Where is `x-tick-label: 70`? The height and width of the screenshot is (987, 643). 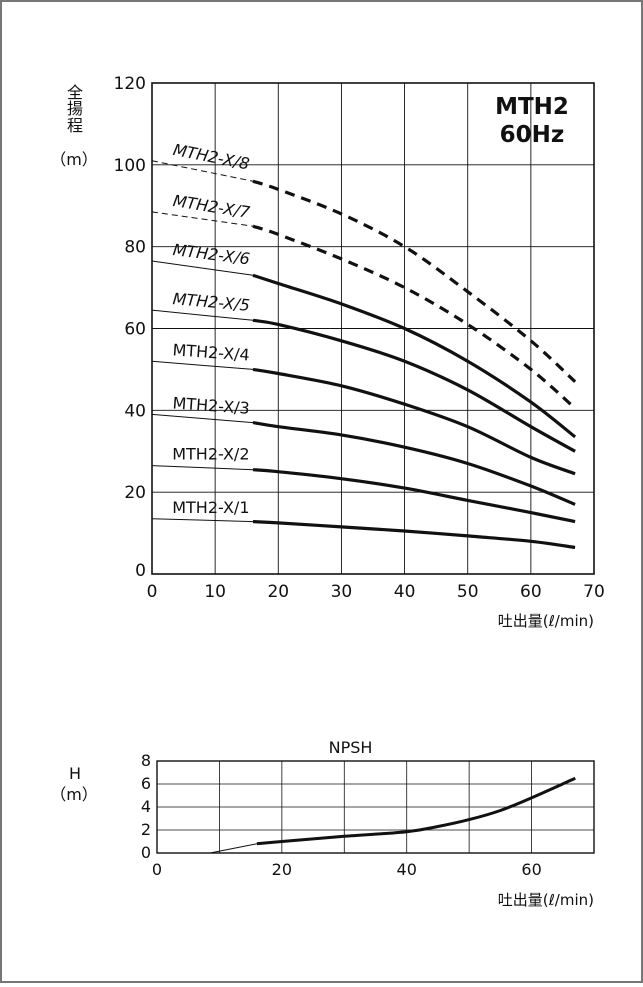
x-tick-label: 70 is located at coordinates (594, 592).